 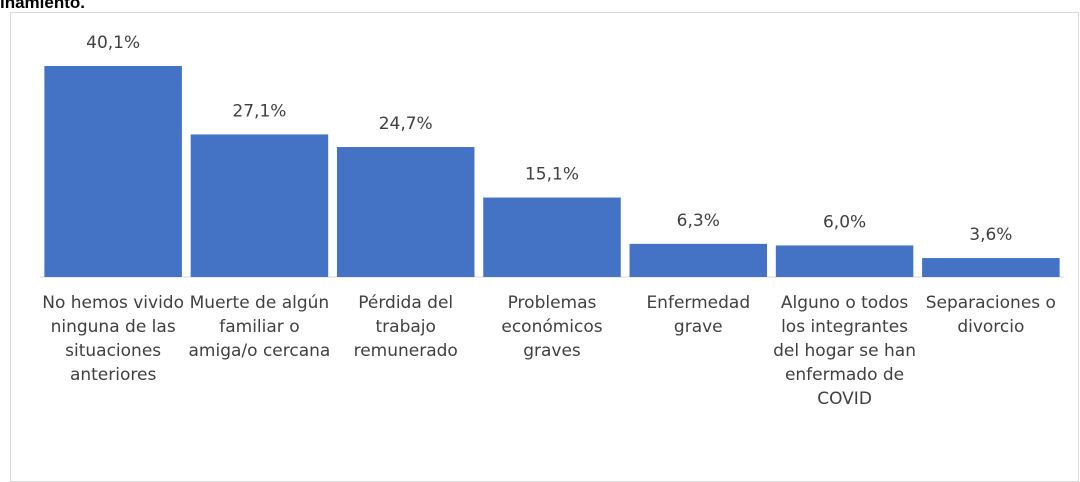 I want to click on value-label: 27,1%, so click(x=259, y=111).